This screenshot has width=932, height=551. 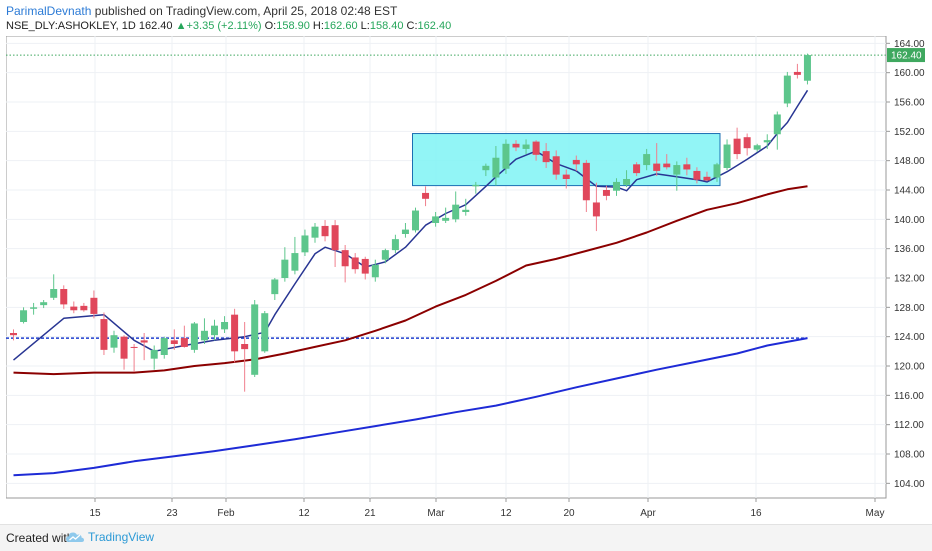 I want to click on high-label: H:, so click(x=318, y=26).